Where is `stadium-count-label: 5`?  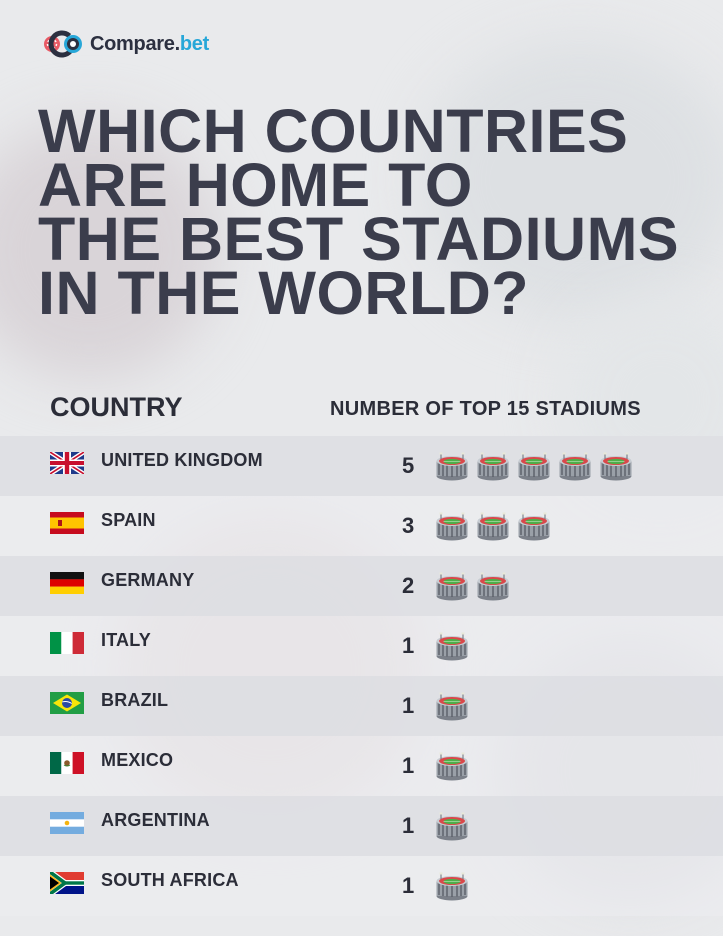
stadium-count-label: 5 is located at coordinates (408, 465).